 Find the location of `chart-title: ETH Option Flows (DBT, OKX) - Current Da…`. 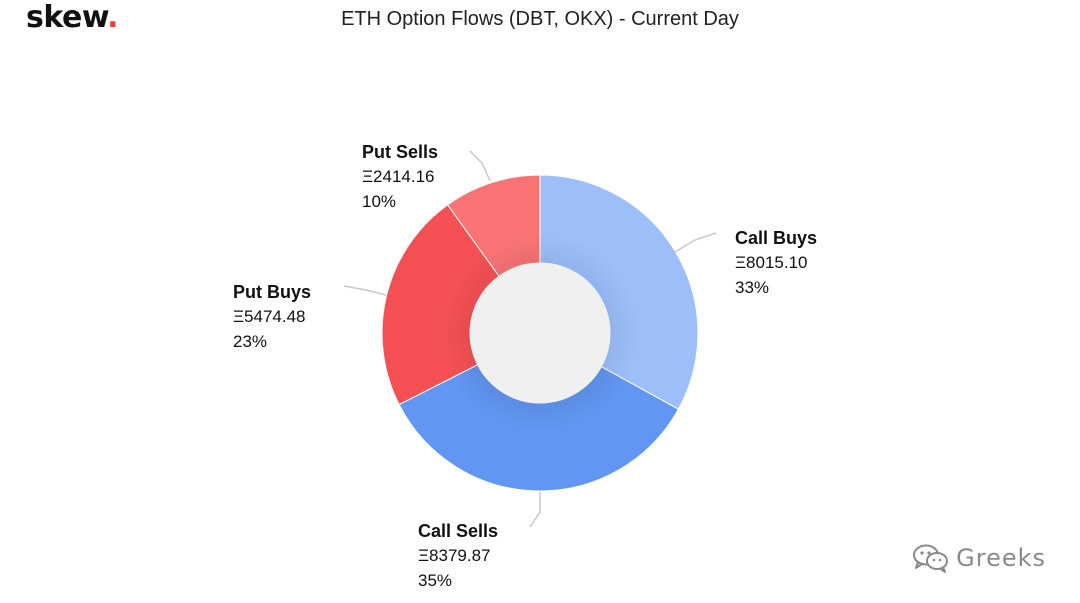

chart-title: ETH Option Flows (DBT, OKX) - Current Da… is located at coordinates (540, 19).